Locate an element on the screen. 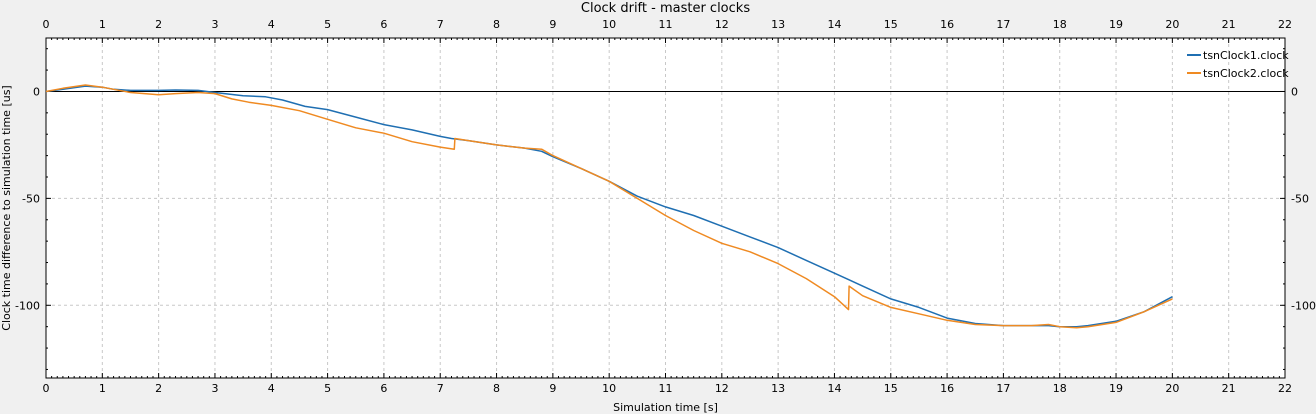 The image size is (1316, 414). x-tick-label-top: 19 is located at coordinates (1116, 24).